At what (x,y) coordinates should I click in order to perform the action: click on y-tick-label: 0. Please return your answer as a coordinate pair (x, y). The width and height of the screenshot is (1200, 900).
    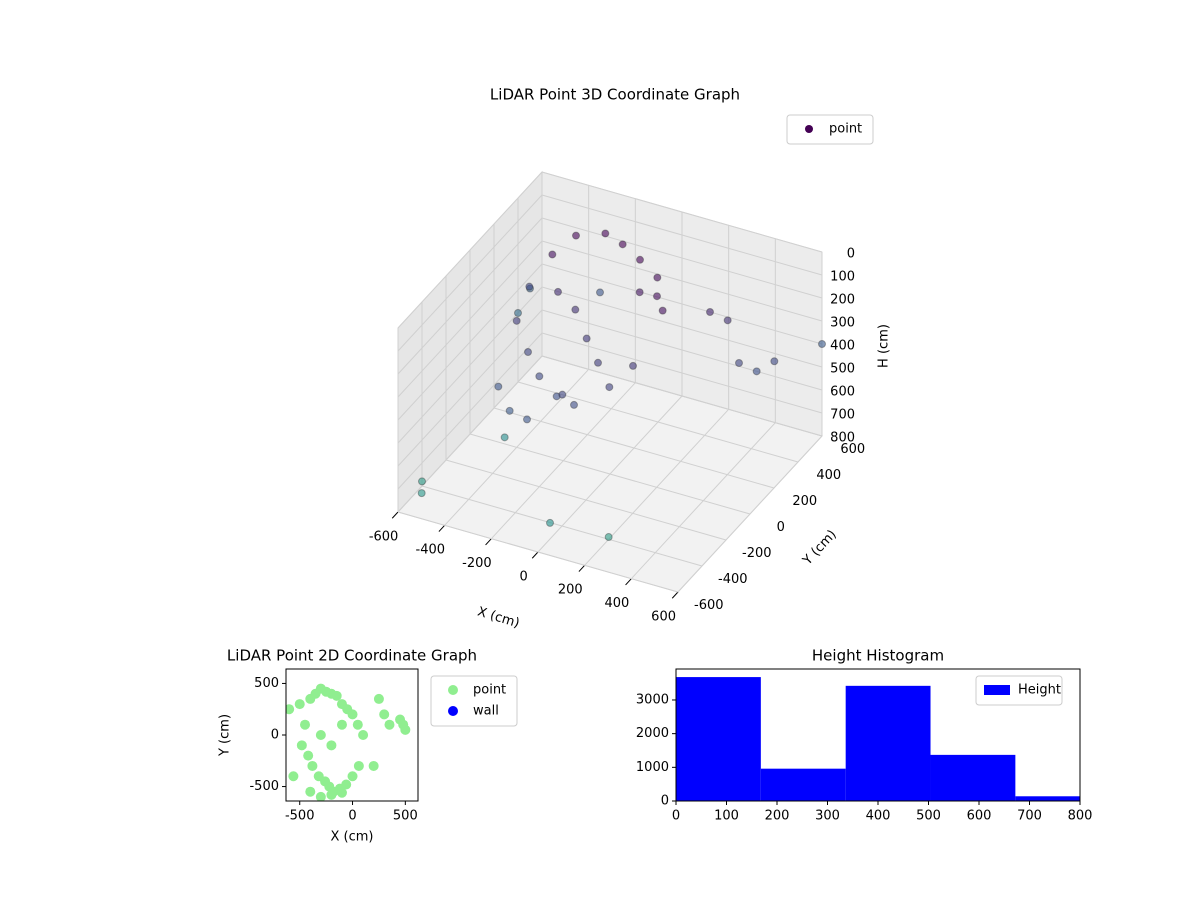
    Looking at the image, I should click on (665, 801).